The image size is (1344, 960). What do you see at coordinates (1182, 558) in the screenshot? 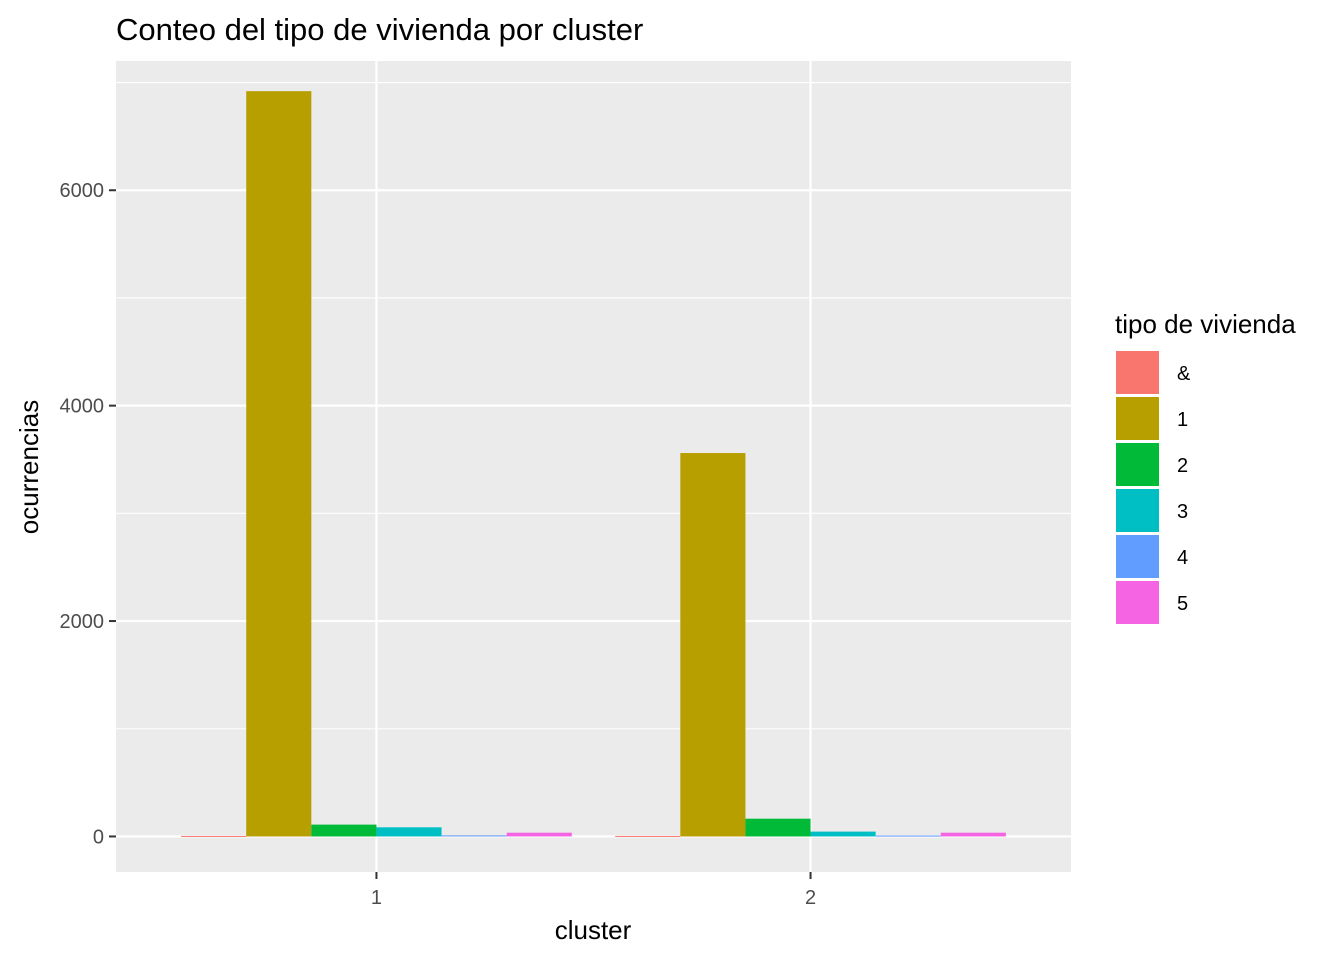
I see `legend-label: 4` at bounding box center [1182, 558].